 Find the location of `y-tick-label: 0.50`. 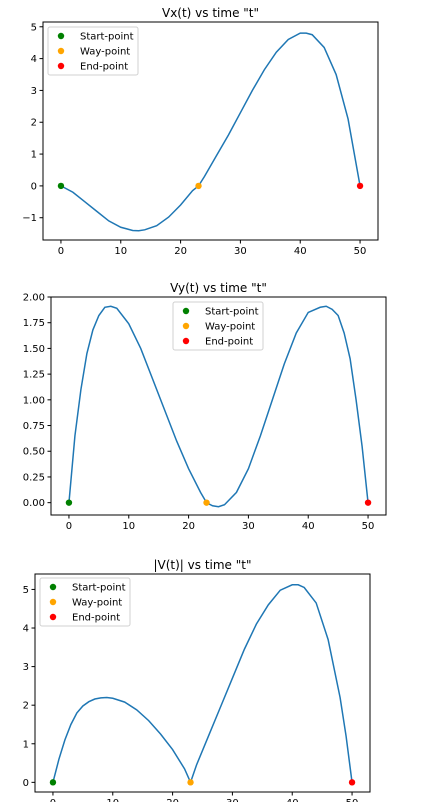

y-tick-label: 0.50 is located at coordinates (34, 452).